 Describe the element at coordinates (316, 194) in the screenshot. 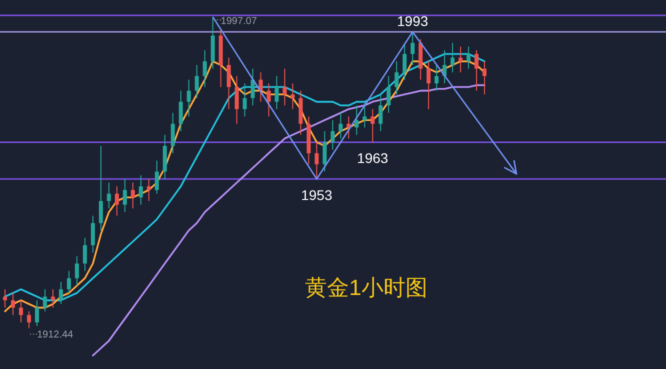

I see `annotation: 1953` at that location.